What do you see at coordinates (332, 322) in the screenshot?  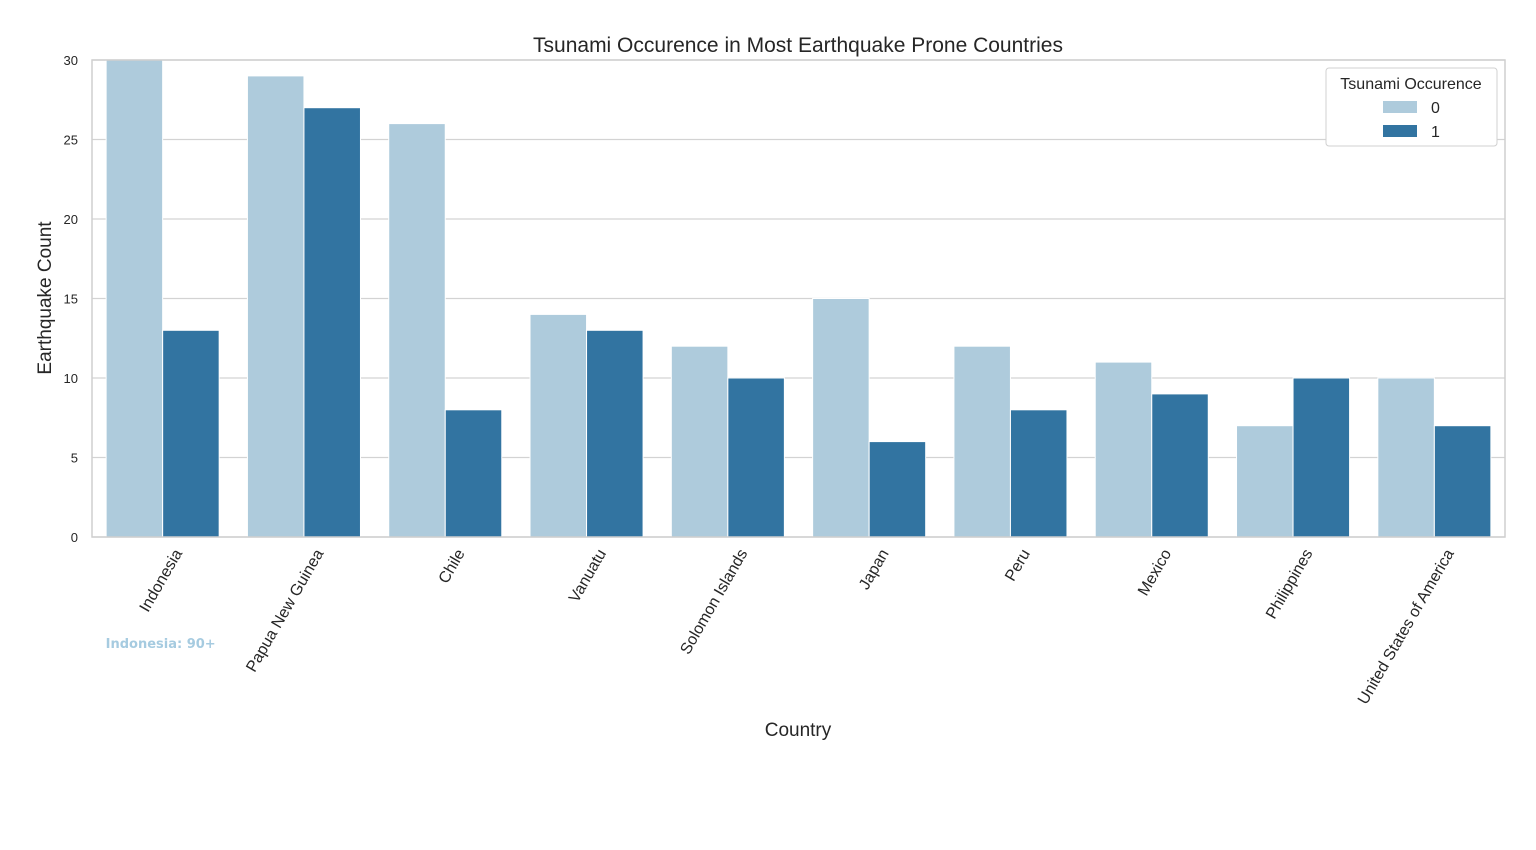 I see `bar-1-papua-new-guinea` at bounding box center [332, 322].